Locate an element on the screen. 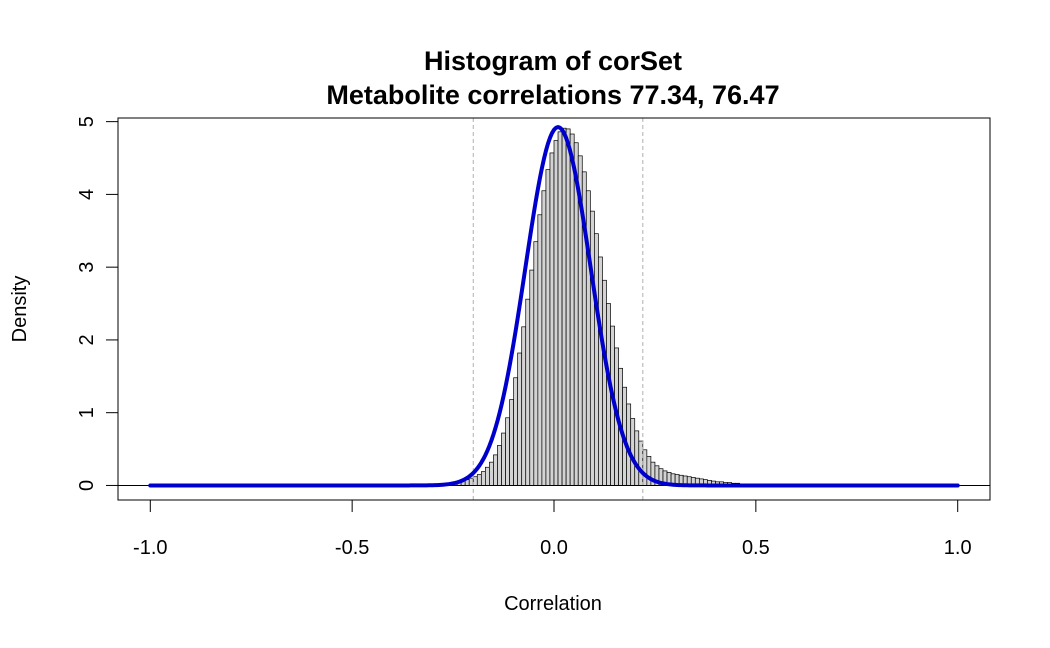 The image size is (1050, 648). y-tick-label: 1 is located at coordinates (87, 412).